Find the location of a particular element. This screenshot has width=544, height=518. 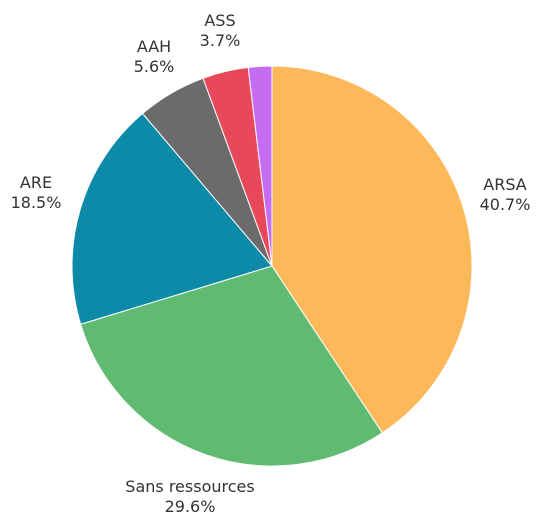

slice-label-name: ASS is located at coordinates (219, 20).